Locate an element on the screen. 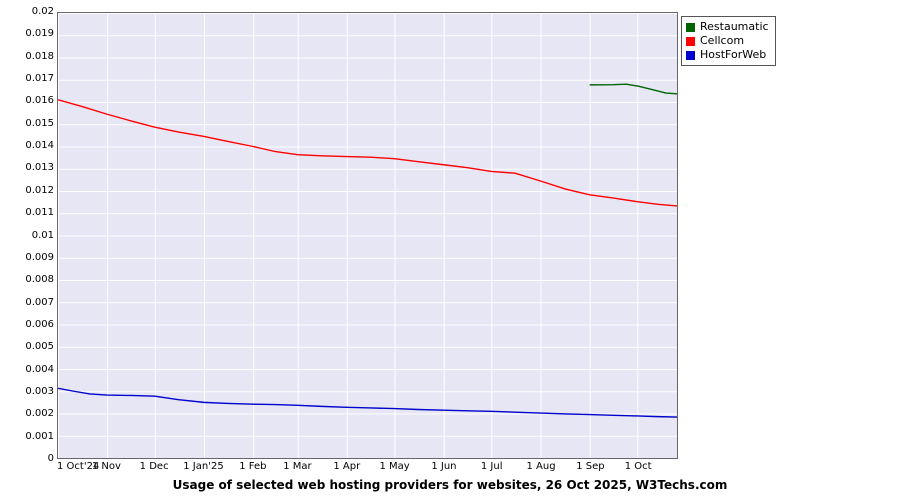 The height and width of the screenshot is (500, 900). legend: Restaumatic Cellcom HostForWeb is located at coordinates (728, 41).